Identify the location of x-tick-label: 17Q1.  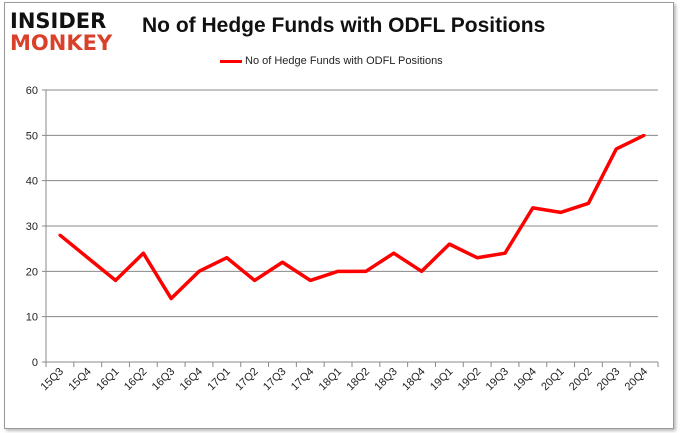
(219, 380).